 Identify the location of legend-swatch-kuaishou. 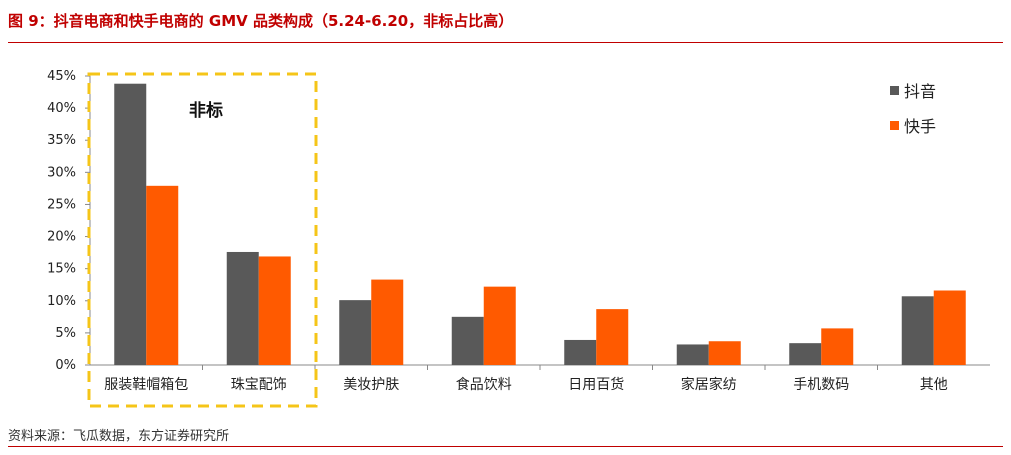
(894, 125).